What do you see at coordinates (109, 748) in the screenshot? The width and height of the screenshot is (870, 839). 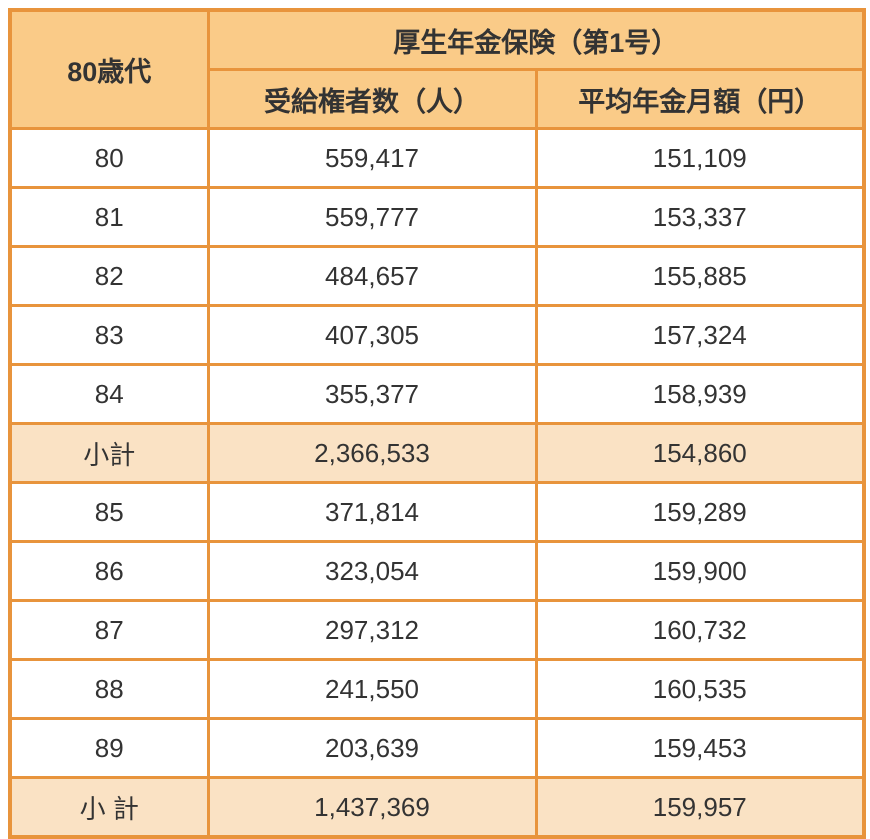 I see `age-cell: 89` at bounding box center [109, 748].